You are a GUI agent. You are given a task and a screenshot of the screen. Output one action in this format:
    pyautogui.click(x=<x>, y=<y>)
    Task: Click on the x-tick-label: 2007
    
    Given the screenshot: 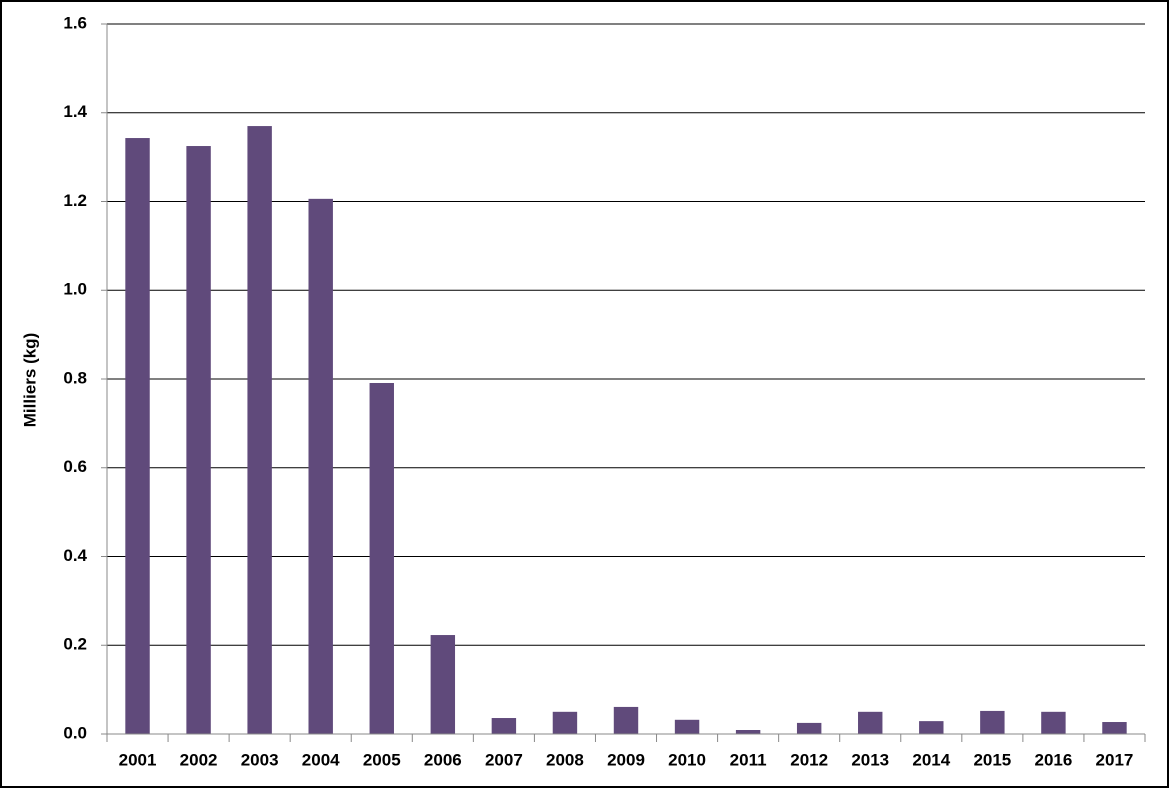 What is the action you would take?
    pyautogui.click(x=504, y=759)
    